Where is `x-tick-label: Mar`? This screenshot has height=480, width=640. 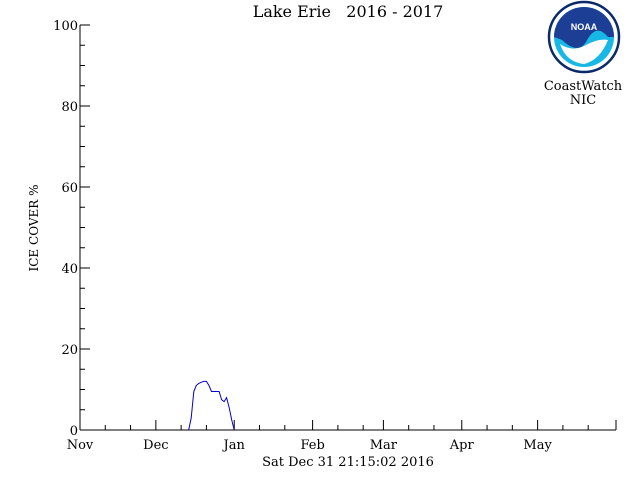
x-tick-label: Mar is located at coordinates (384, 445).